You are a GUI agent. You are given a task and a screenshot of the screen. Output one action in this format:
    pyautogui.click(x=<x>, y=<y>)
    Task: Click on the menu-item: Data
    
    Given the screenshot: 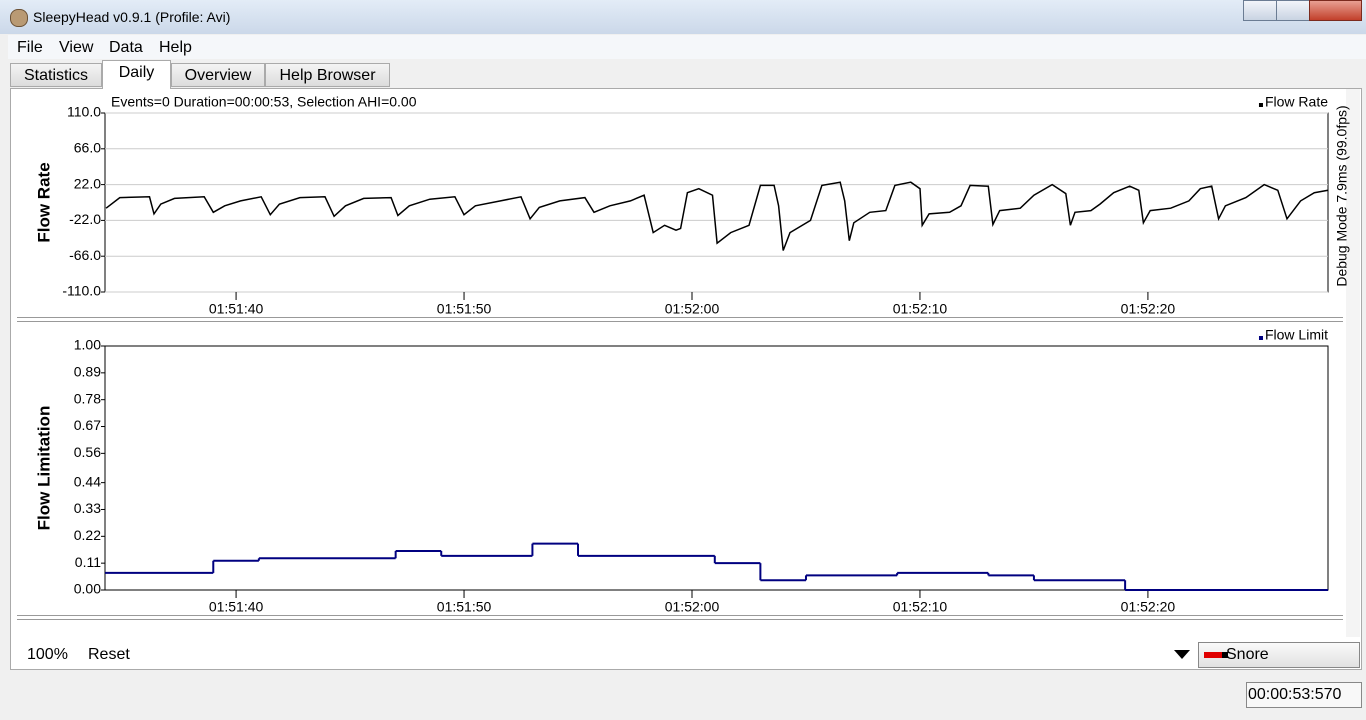 What is the action you would take?
    pyautogui.click(x=126, y=47)
    